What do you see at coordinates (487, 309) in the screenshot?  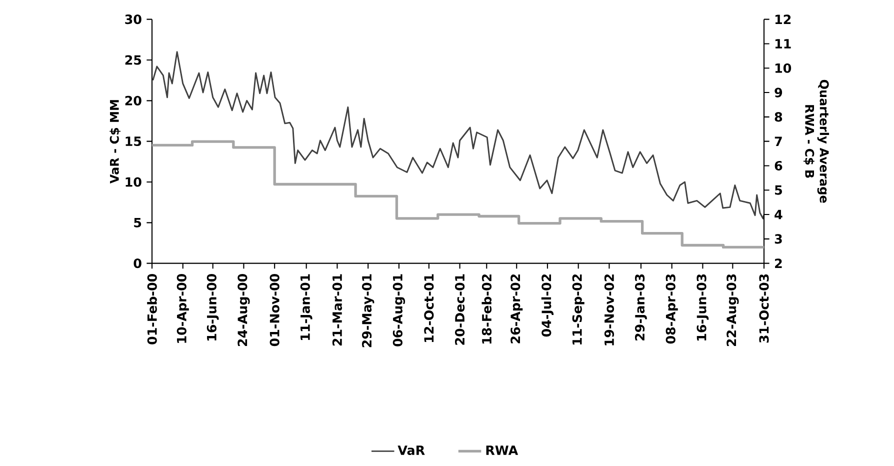 I see `x-tick-label: 18-Feb-02` at bounding box center [487, 309].